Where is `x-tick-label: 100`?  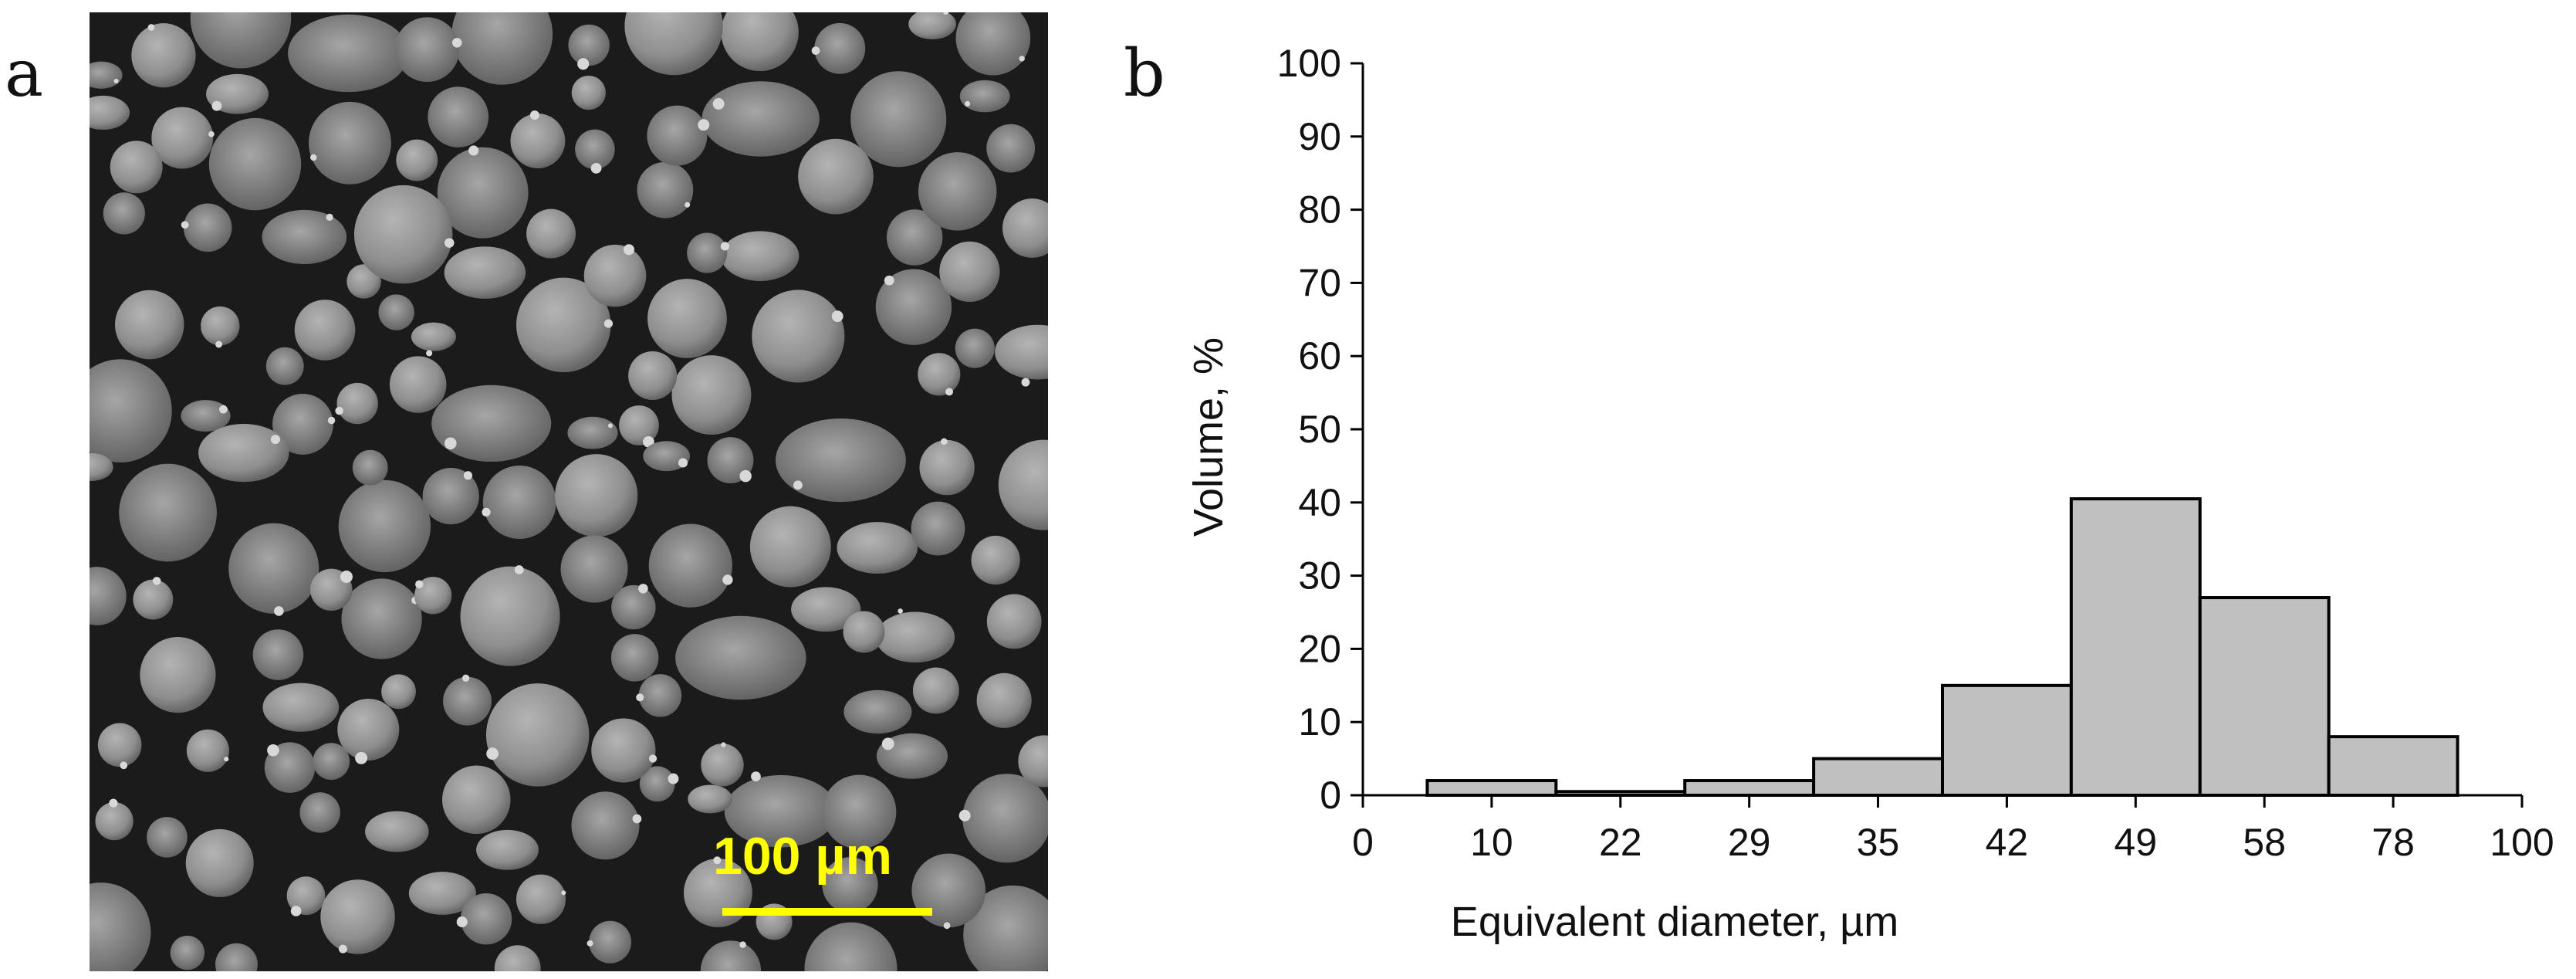 x-tick-label: 100 is located at coordinates (2522, 842).